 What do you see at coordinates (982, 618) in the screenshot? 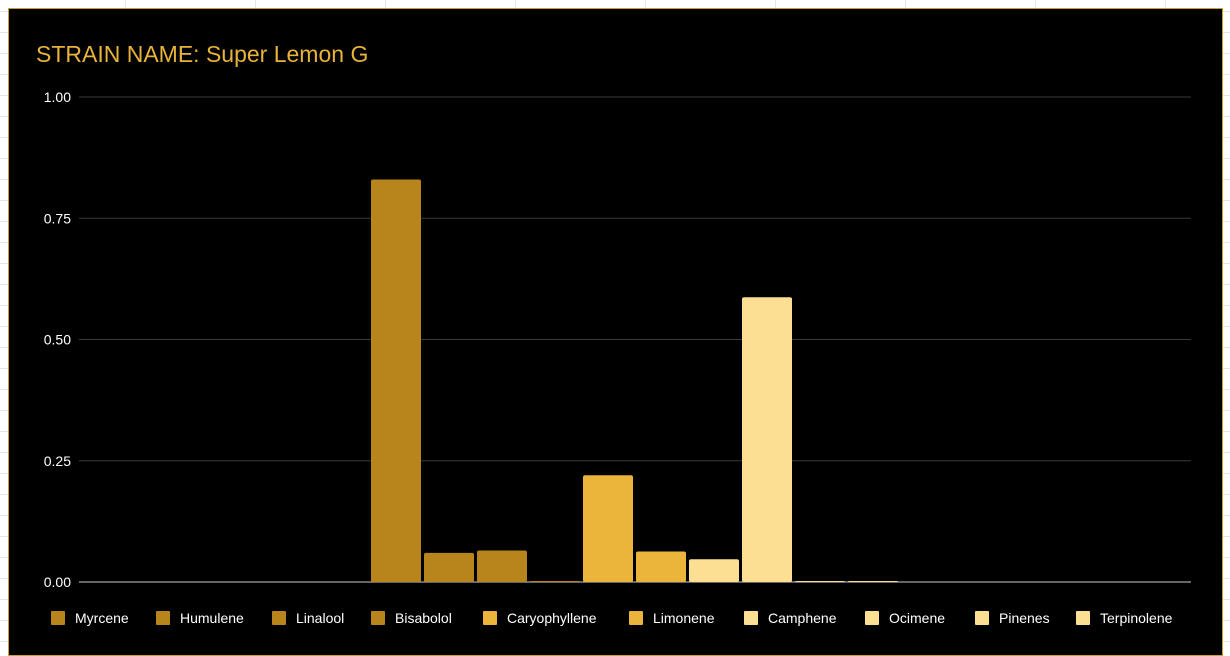
I see `legend-swatch-pinenes` at bounding box center [982, 618].